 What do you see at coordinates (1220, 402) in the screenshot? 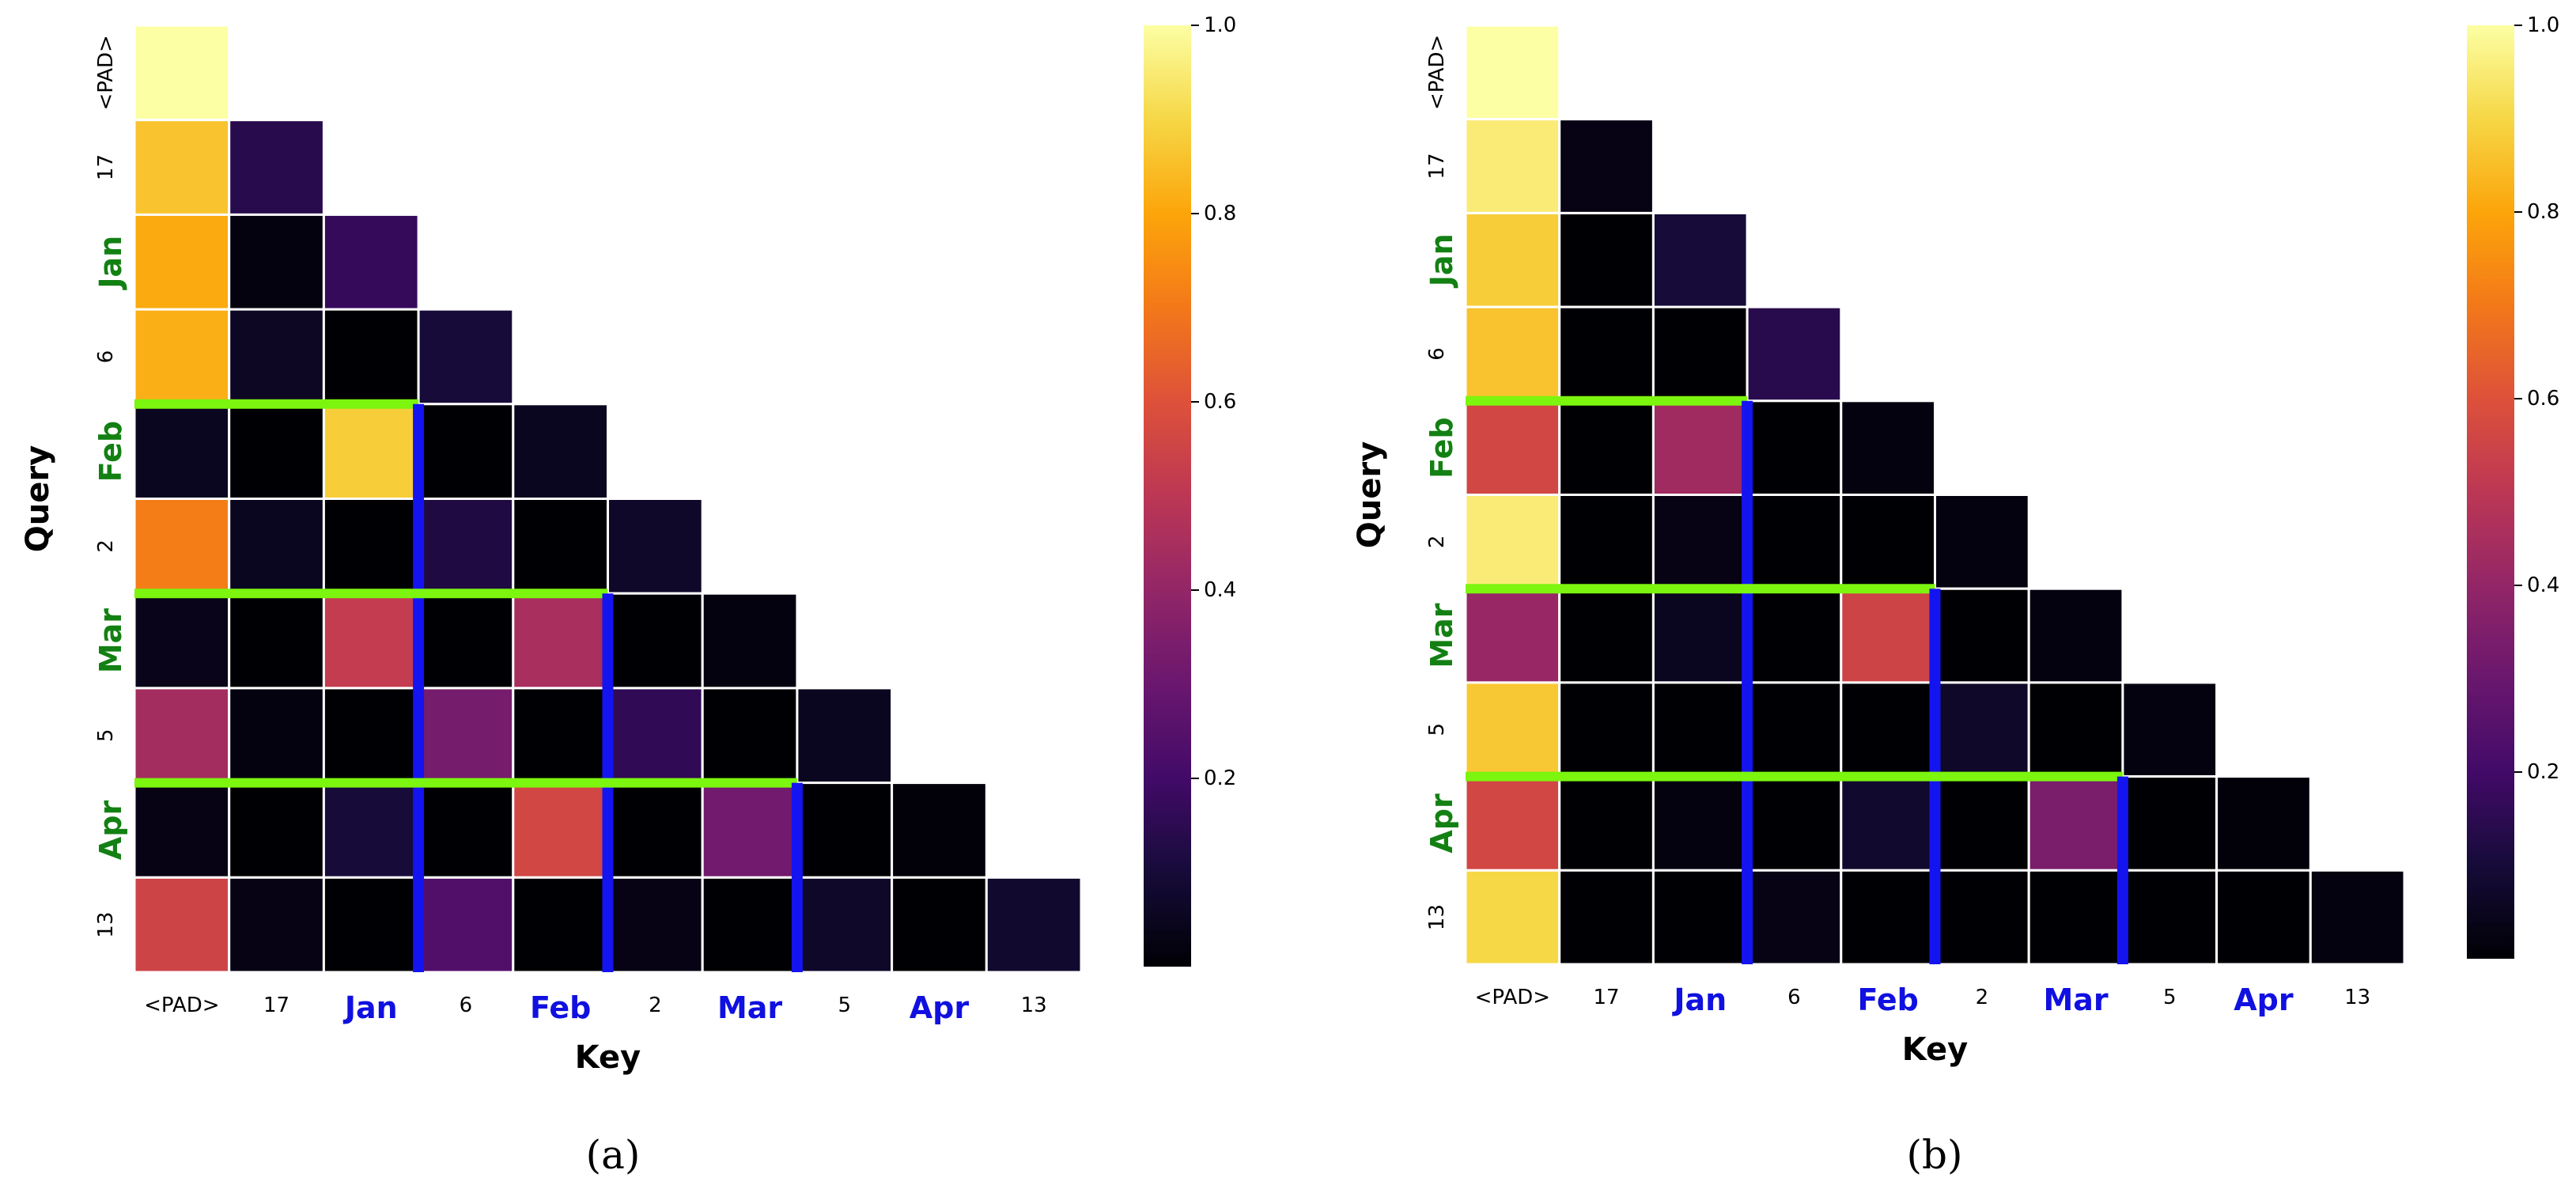
I see `colorbar-tick-label: 0.6` at bounding box center [1220, 402].